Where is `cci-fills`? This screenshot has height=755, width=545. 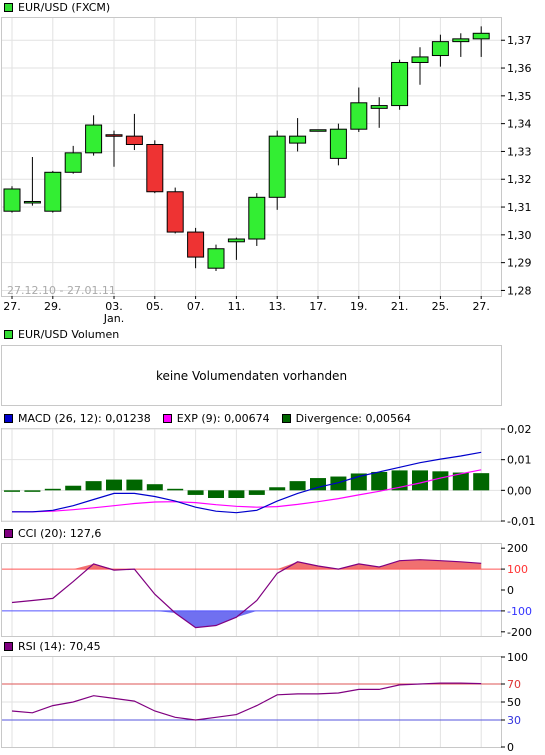 cci-fills is located at coordinates (247, 593).